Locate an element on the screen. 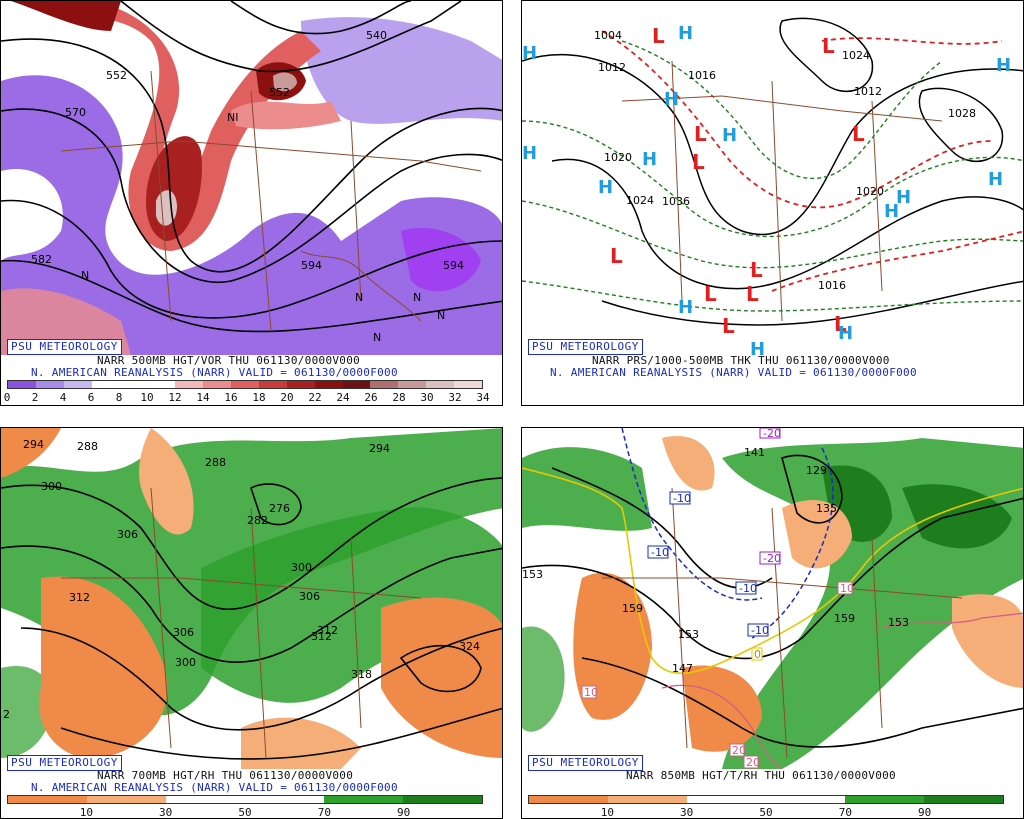 The image size is (1024, 819). contour-label: 552 is located at coordinates (116, 75).